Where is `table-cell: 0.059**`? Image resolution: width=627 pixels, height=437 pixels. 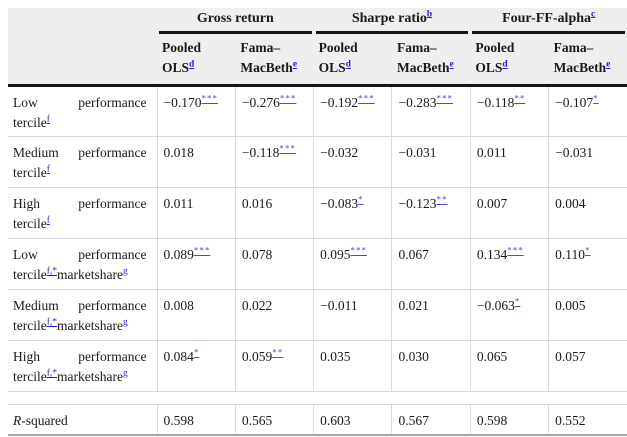
table-cell: 0.059** is located at coordinates (274, 366).